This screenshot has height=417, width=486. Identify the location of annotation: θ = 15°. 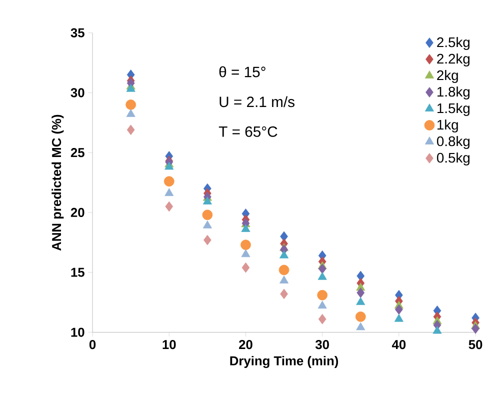
(242, 72).